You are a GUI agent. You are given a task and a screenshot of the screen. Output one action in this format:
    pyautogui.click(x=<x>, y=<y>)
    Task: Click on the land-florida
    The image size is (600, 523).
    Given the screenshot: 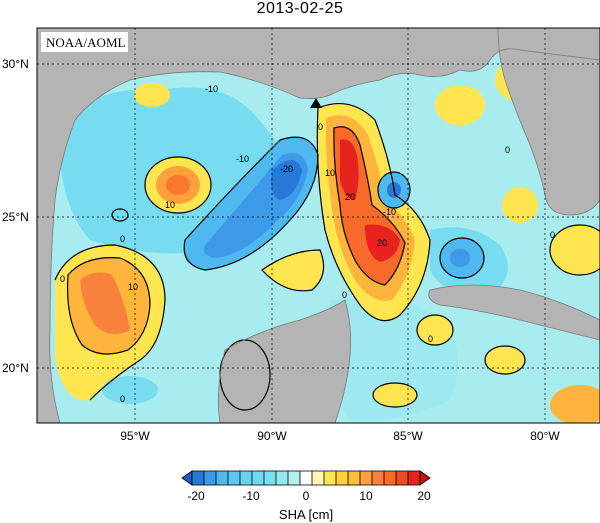 What is the action you would take?
    pyautogui.click(x=549, y=121)
    